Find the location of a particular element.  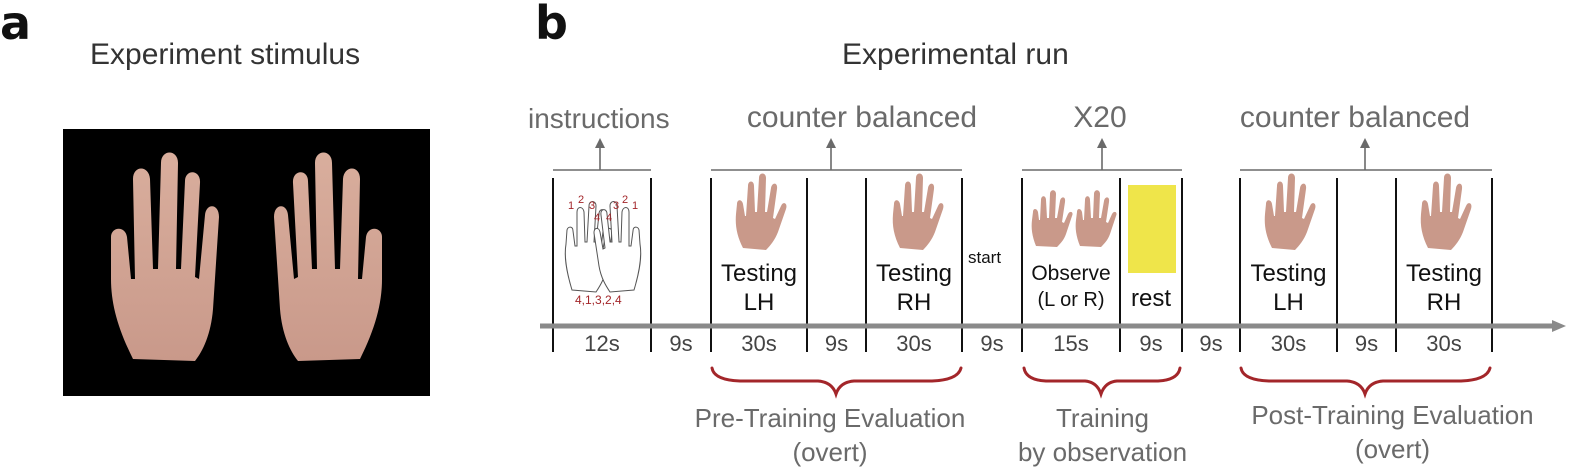

finger-number-left-2: 2 is located at coordinates (581, 200).